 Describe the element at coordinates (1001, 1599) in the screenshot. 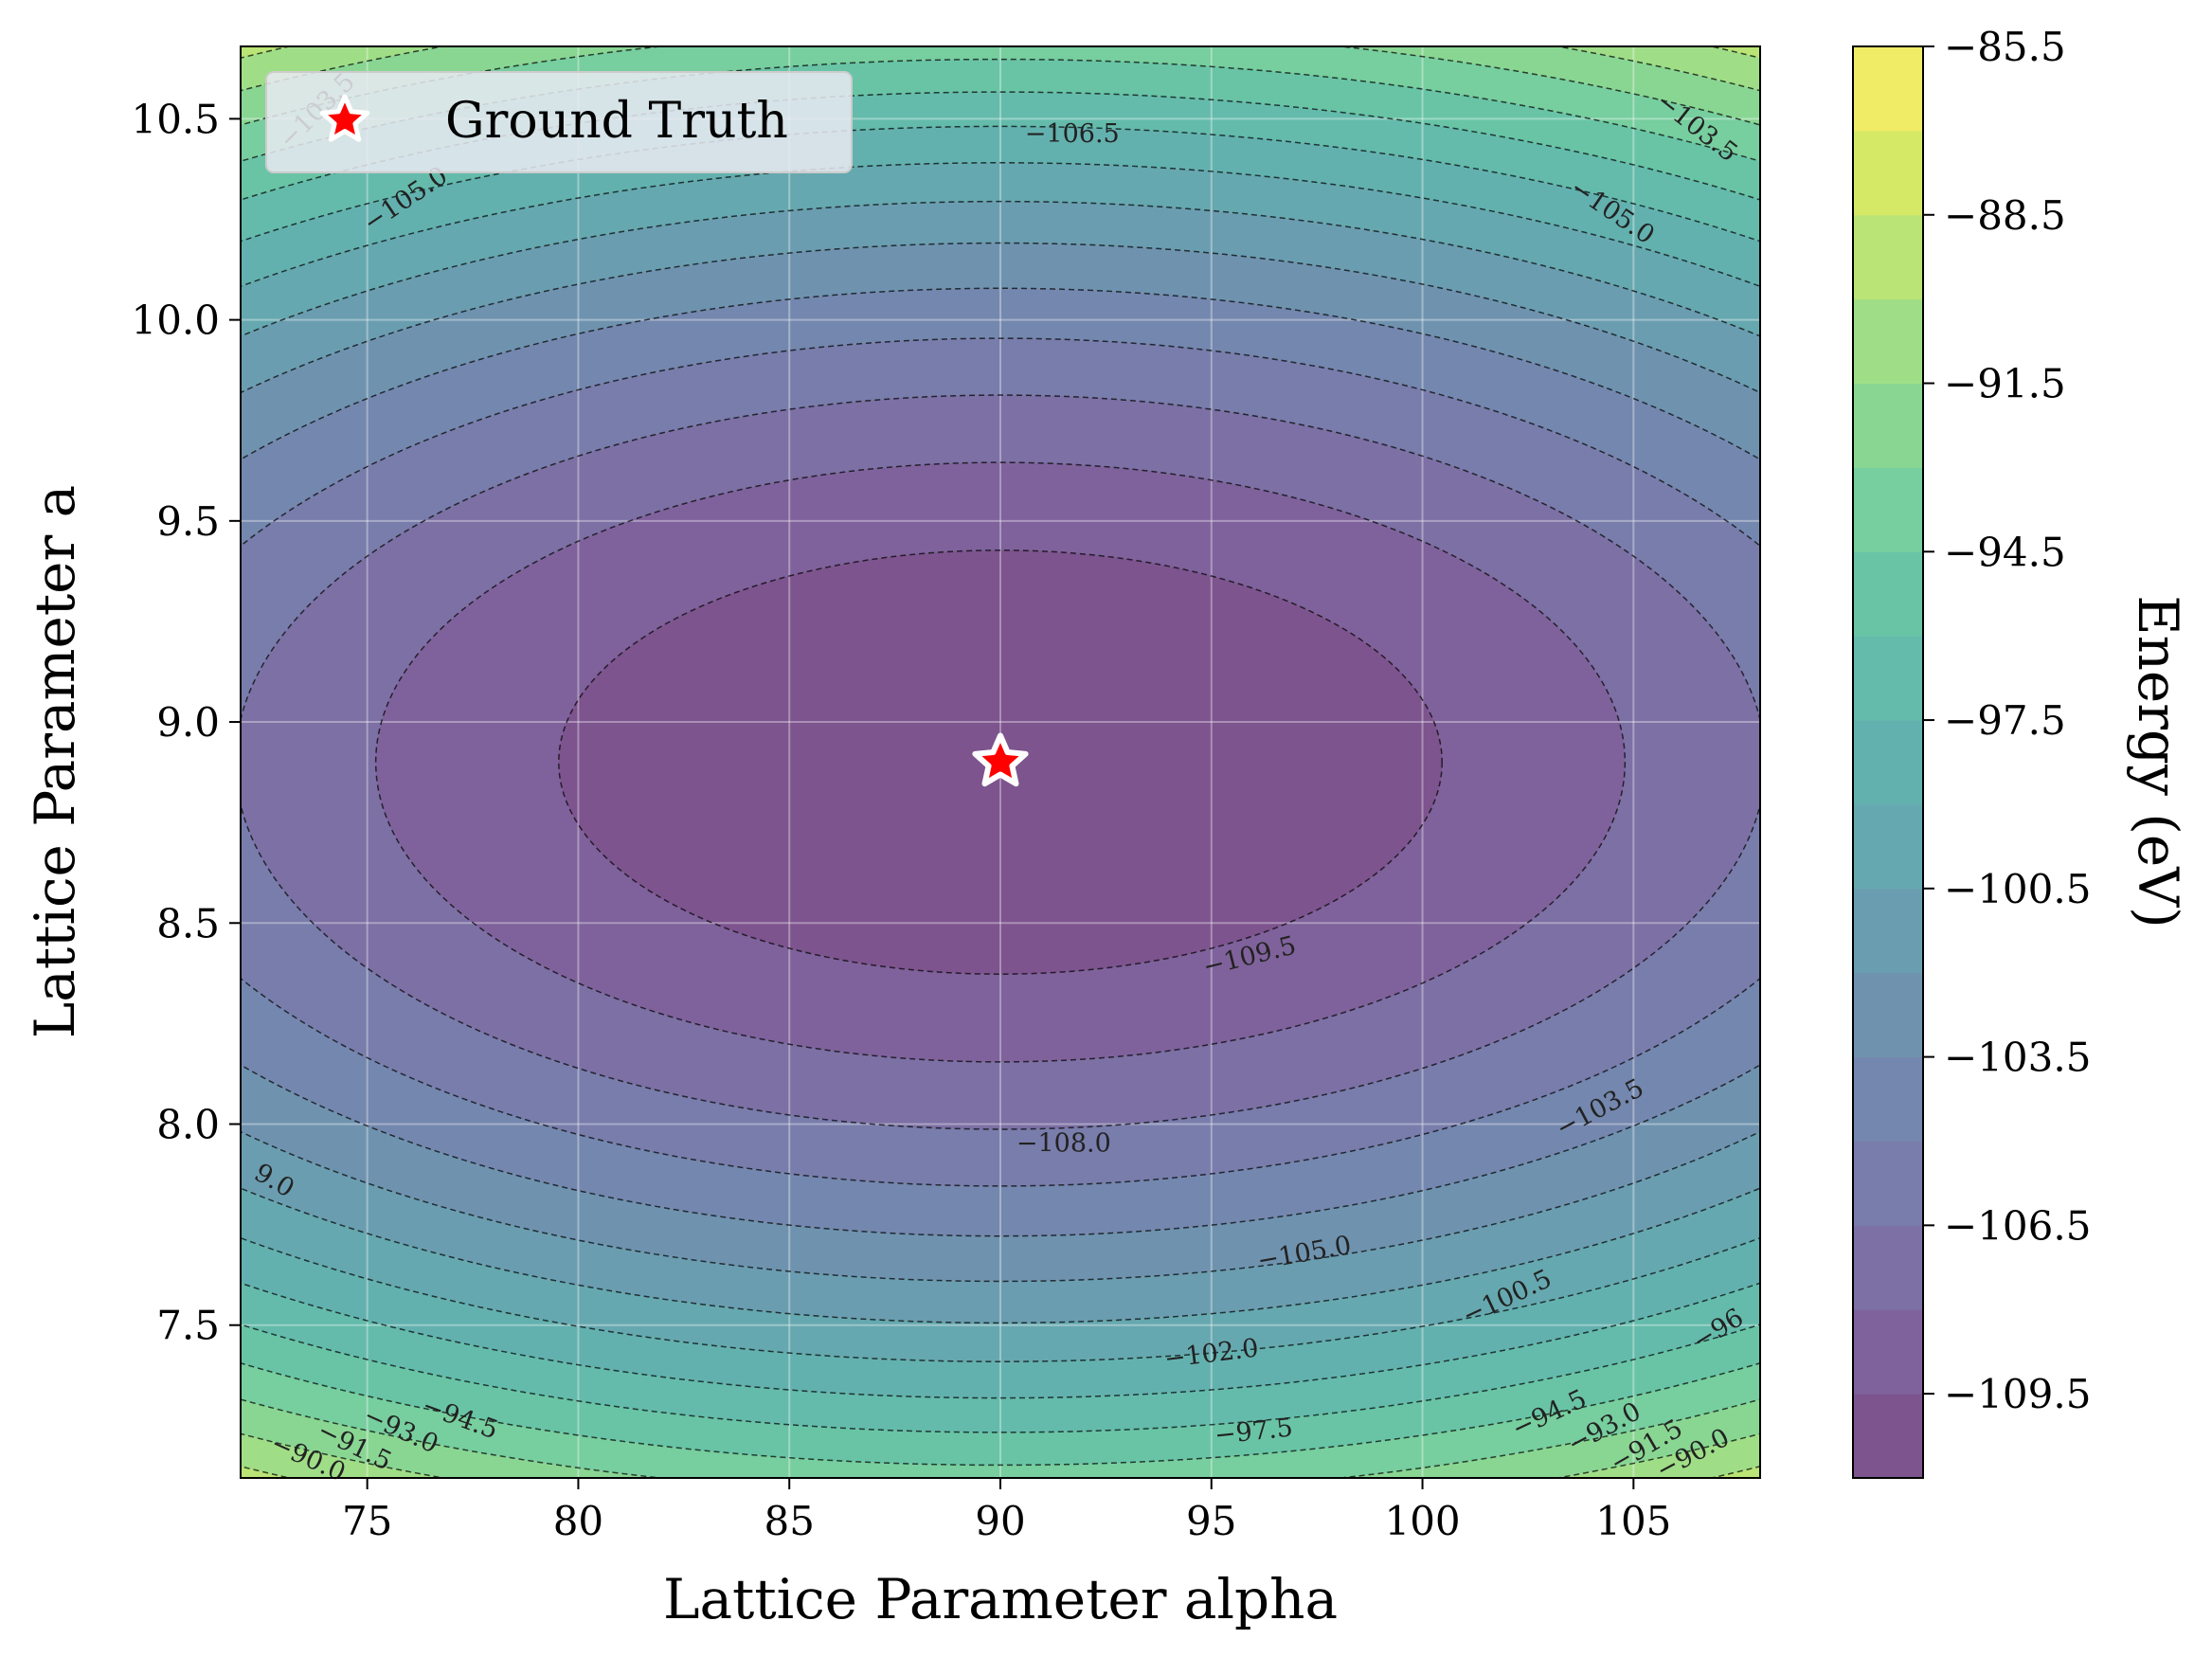

I see `x-axis-title: Lattice Parameter alpha` at that location.